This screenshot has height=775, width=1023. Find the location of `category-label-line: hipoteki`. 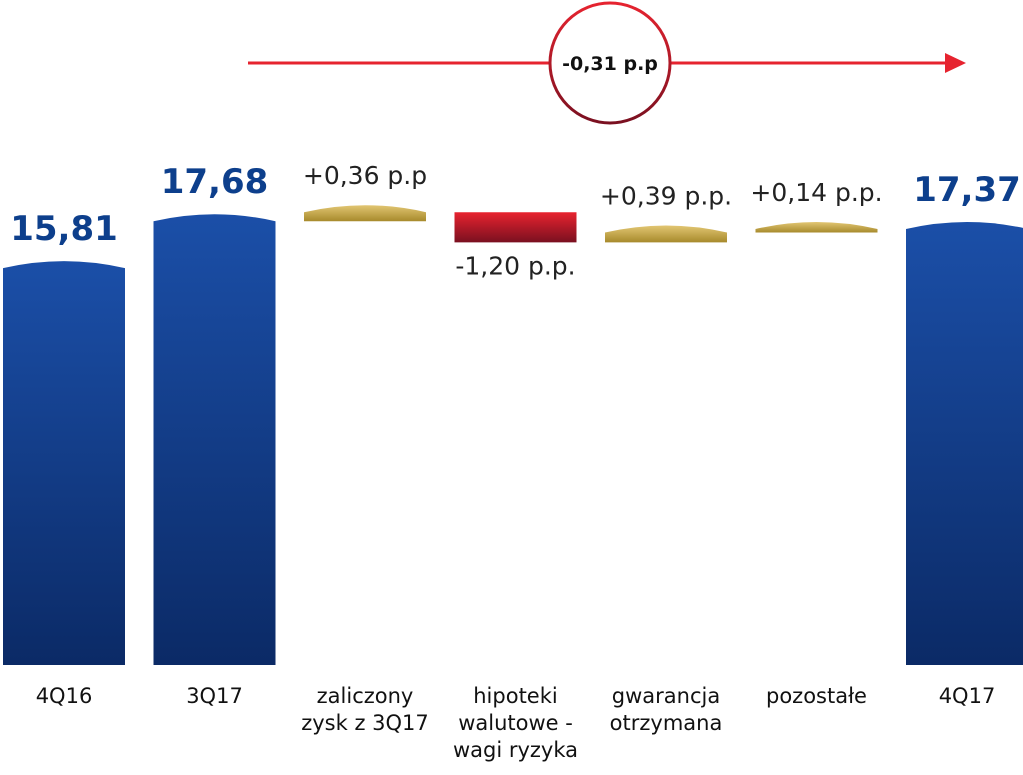

category-label-line: hipoteki is located at coordinates (515, 696).